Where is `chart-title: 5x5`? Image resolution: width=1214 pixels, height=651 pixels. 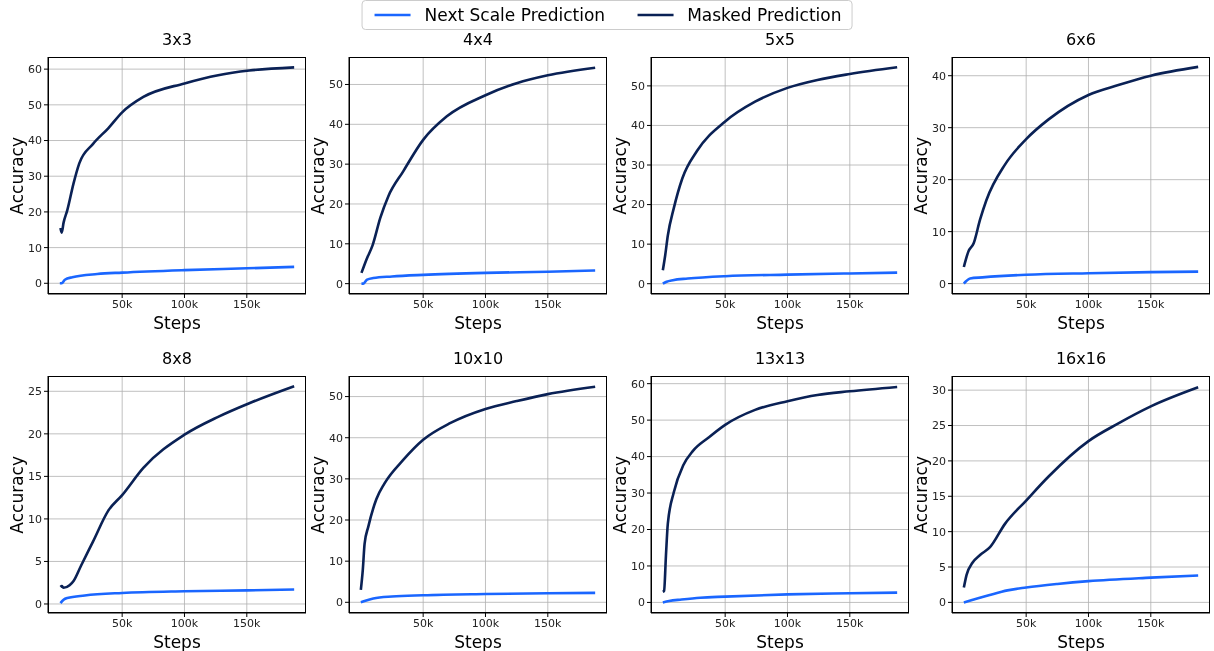 chart-title: 5x5 is located at coordinates (780, 40).